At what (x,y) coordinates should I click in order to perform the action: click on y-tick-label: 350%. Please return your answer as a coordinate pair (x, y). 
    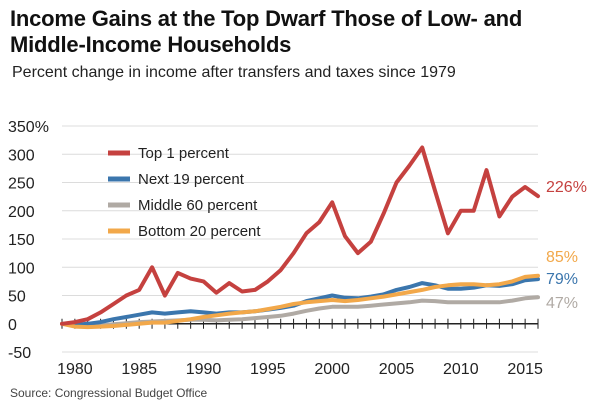
    Looking at the image, I should click on (28, 127).